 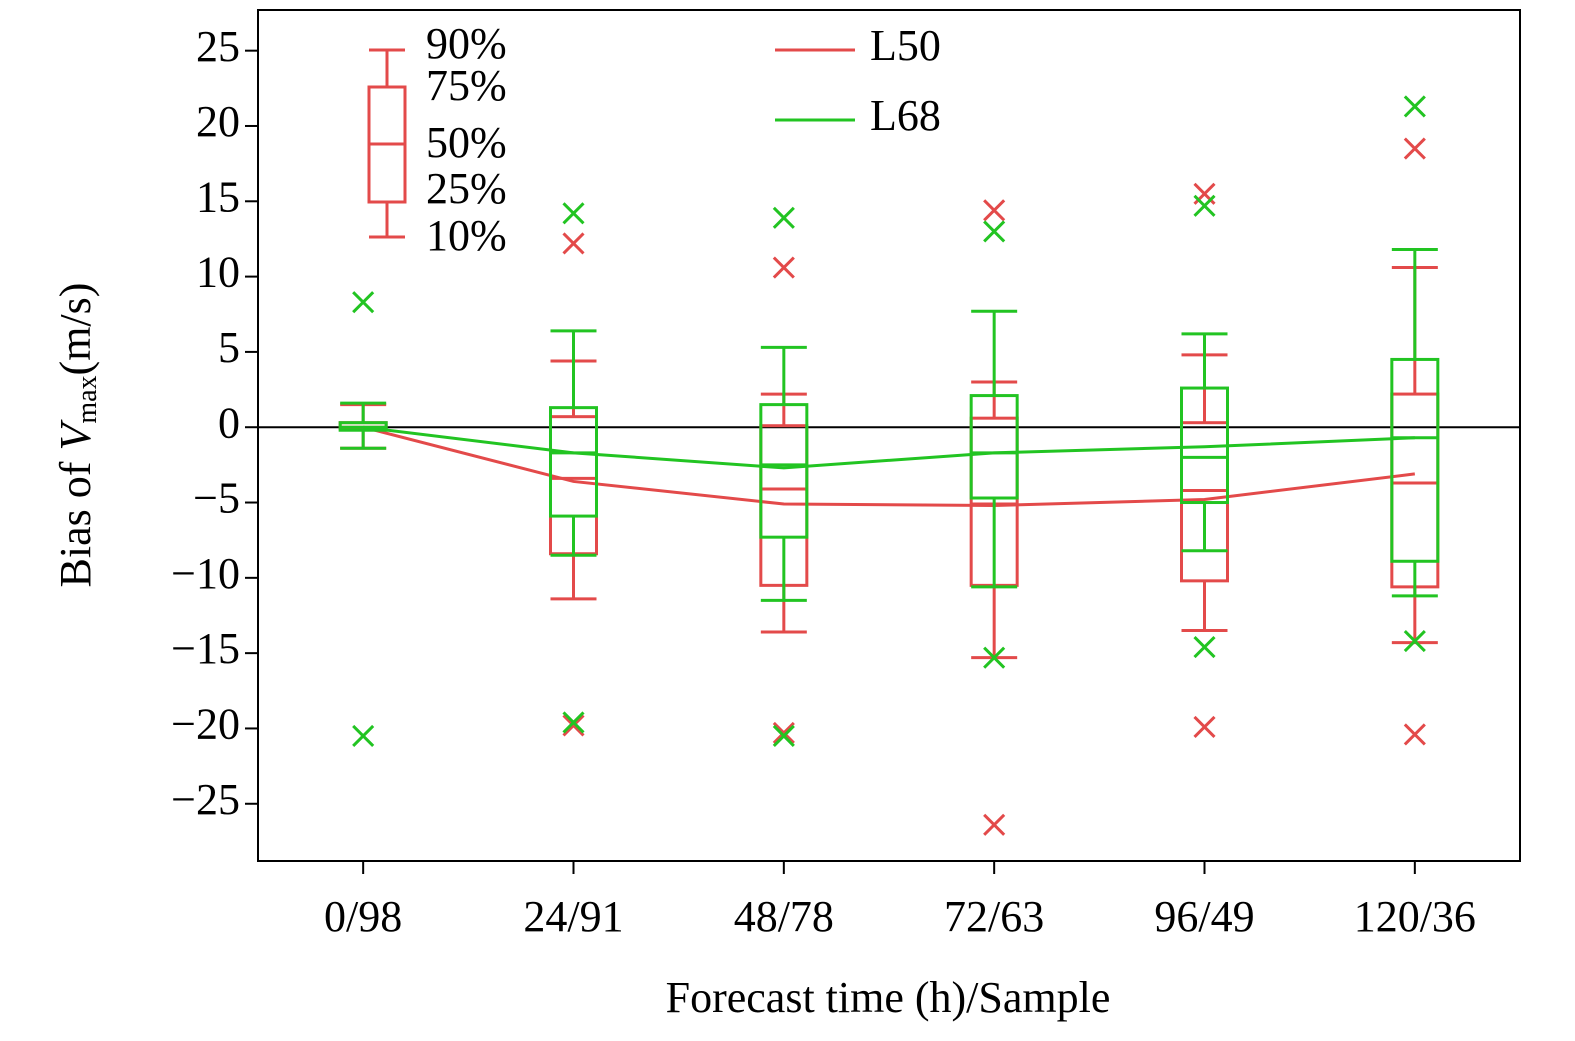 I want to click on y-tick-label: 20, so click(x=218, y=121).